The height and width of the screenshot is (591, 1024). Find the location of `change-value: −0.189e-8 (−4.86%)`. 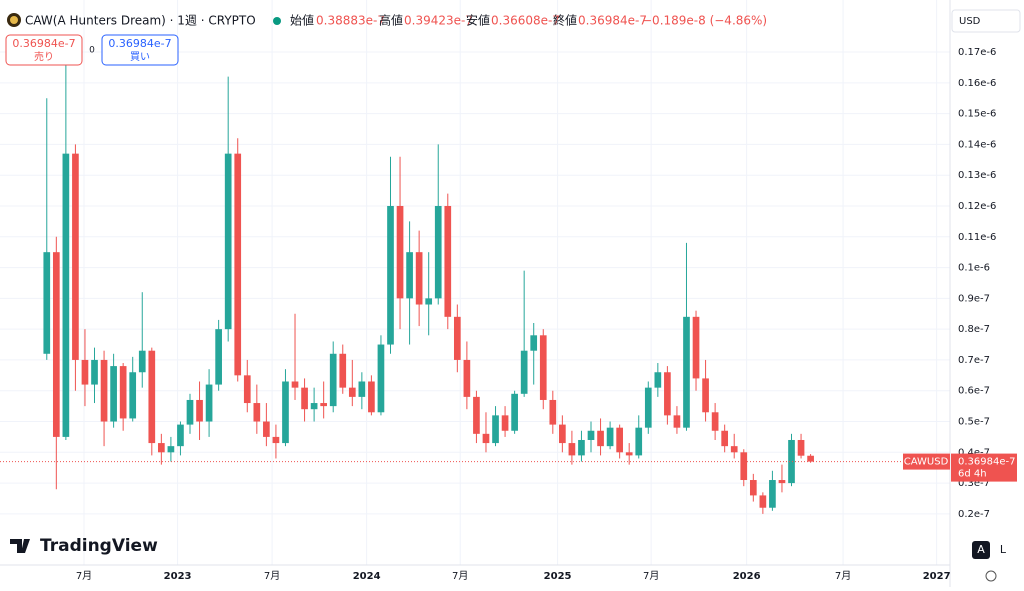

change-value: −0.189e-8 (−4.86%) is located at coordinates (704, 21).